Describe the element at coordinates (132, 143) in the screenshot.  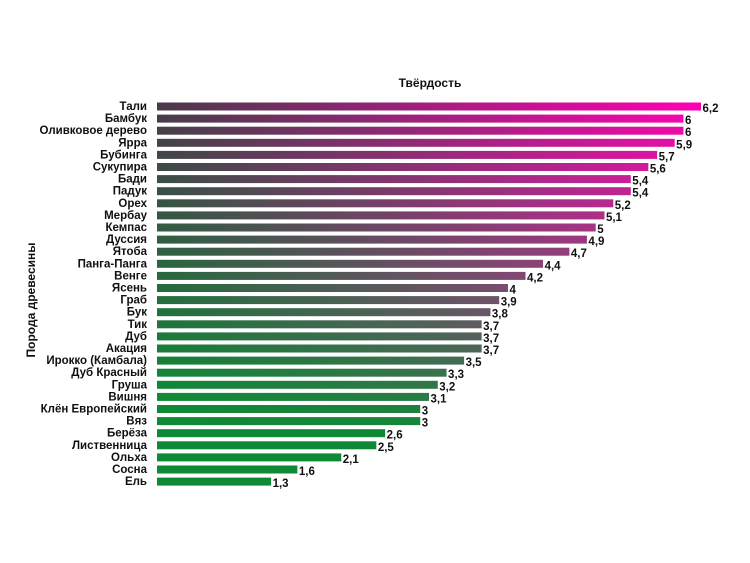
I see `category-label: Ярра` at that location.